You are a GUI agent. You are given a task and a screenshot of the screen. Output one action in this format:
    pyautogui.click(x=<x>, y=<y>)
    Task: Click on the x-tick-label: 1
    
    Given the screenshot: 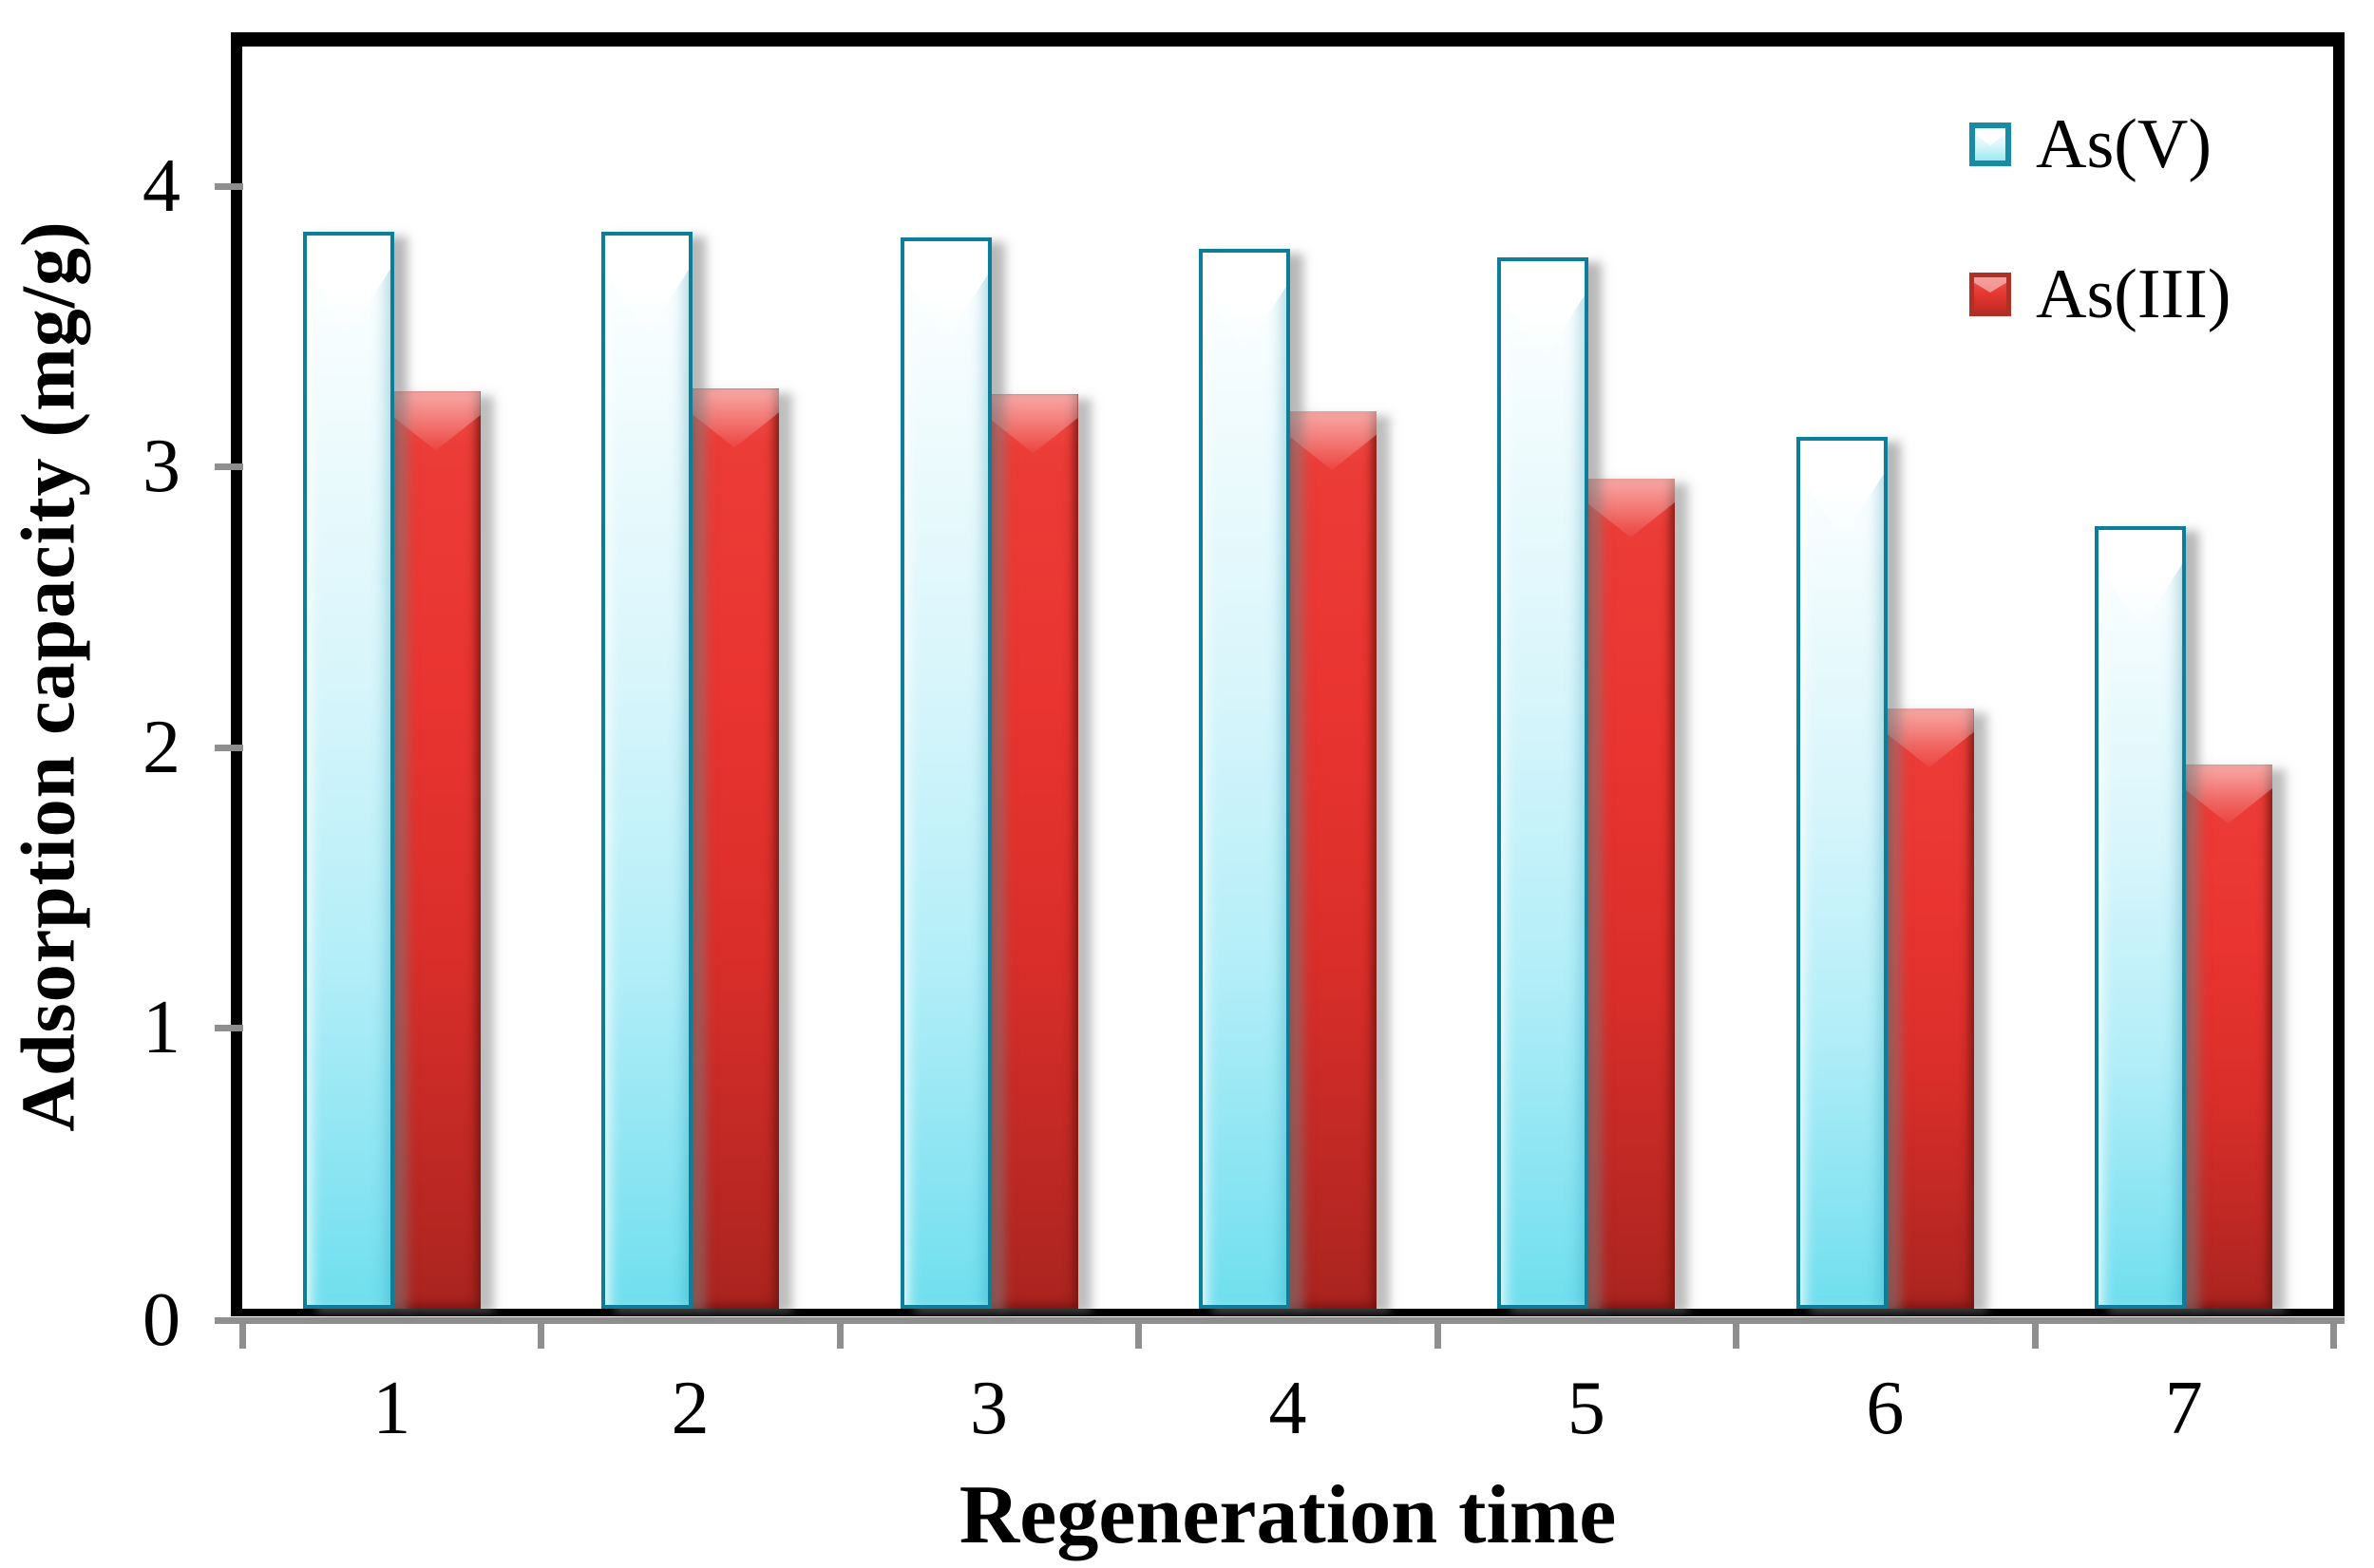 What is the action you would take?
    pyautogui.click(x=391, y=1408)
    